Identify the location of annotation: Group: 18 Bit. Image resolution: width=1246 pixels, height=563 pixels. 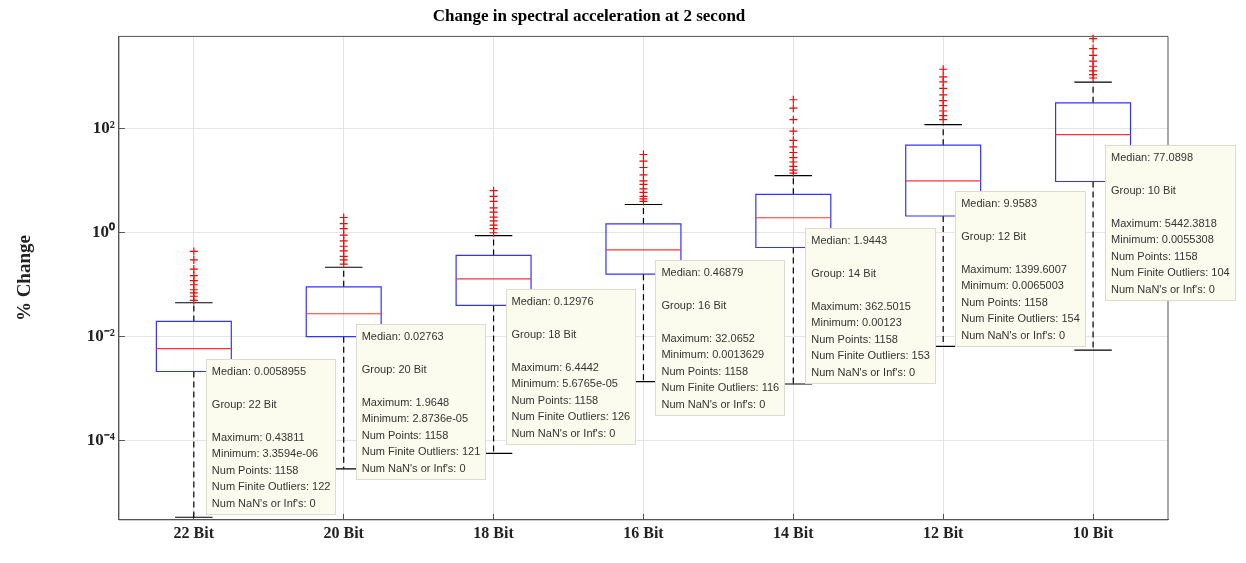
(544, 334).